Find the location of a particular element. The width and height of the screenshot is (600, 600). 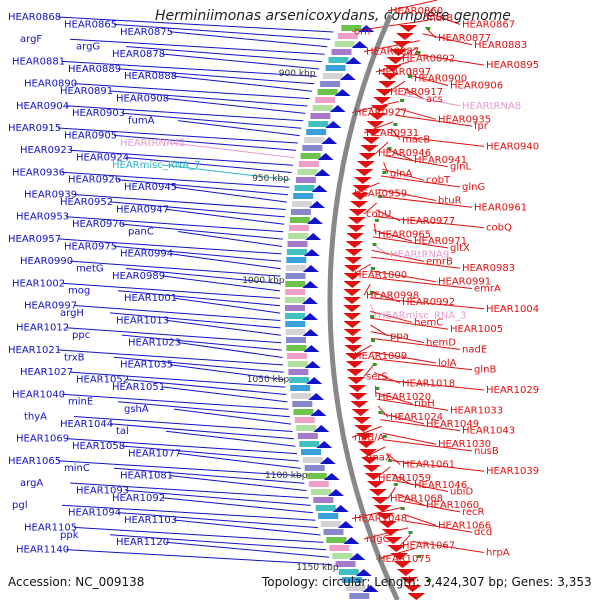

gene-label-hear1060: HEAR1060 is located at coordinates (452, 505).